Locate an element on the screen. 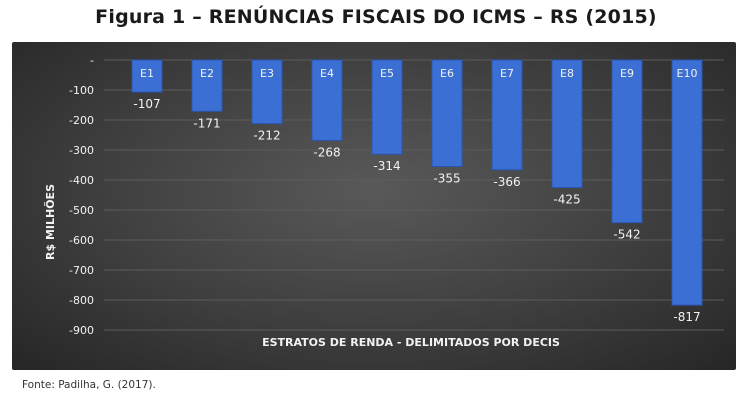  y-axis-label: R$ MILHÕES is located at coordinates (50, 222).